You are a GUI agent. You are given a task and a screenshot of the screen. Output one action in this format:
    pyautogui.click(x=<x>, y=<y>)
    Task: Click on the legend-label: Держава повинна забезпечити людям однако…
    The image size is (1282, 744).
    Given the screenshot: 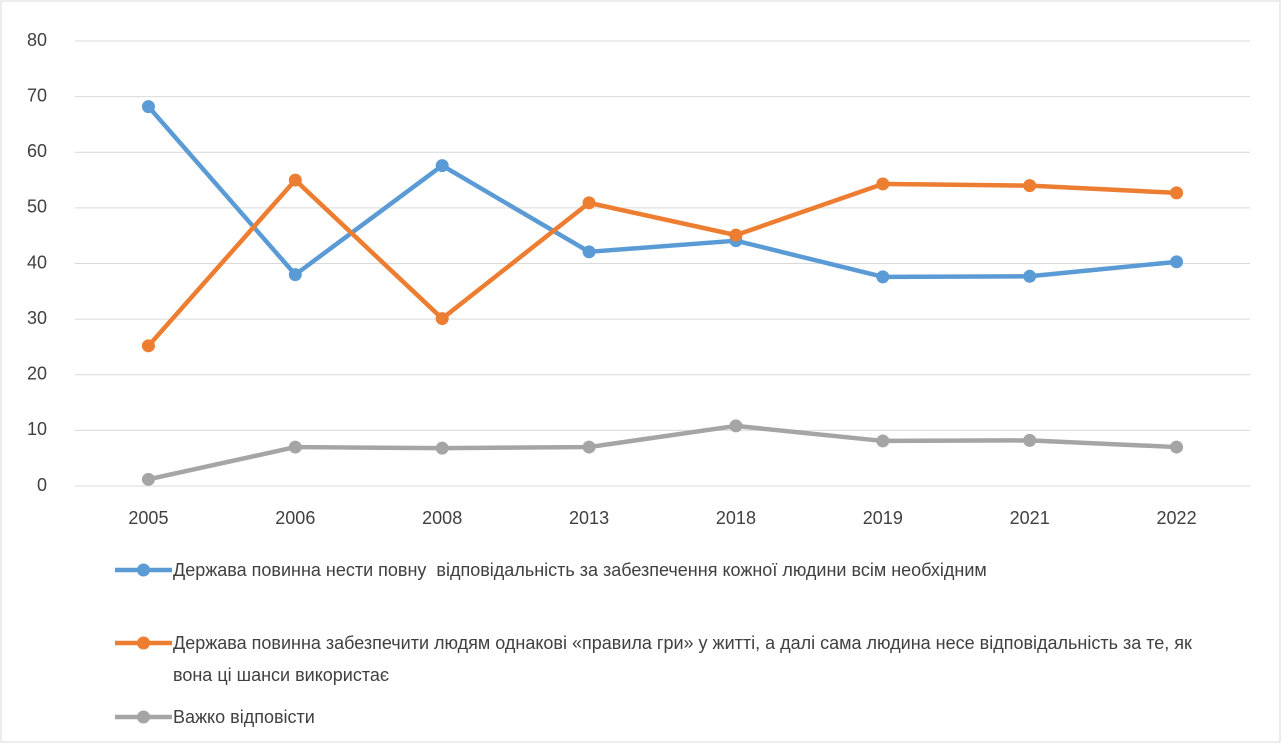 What is the action you would take?
    pyautogui.click(x=685, y=659)
    